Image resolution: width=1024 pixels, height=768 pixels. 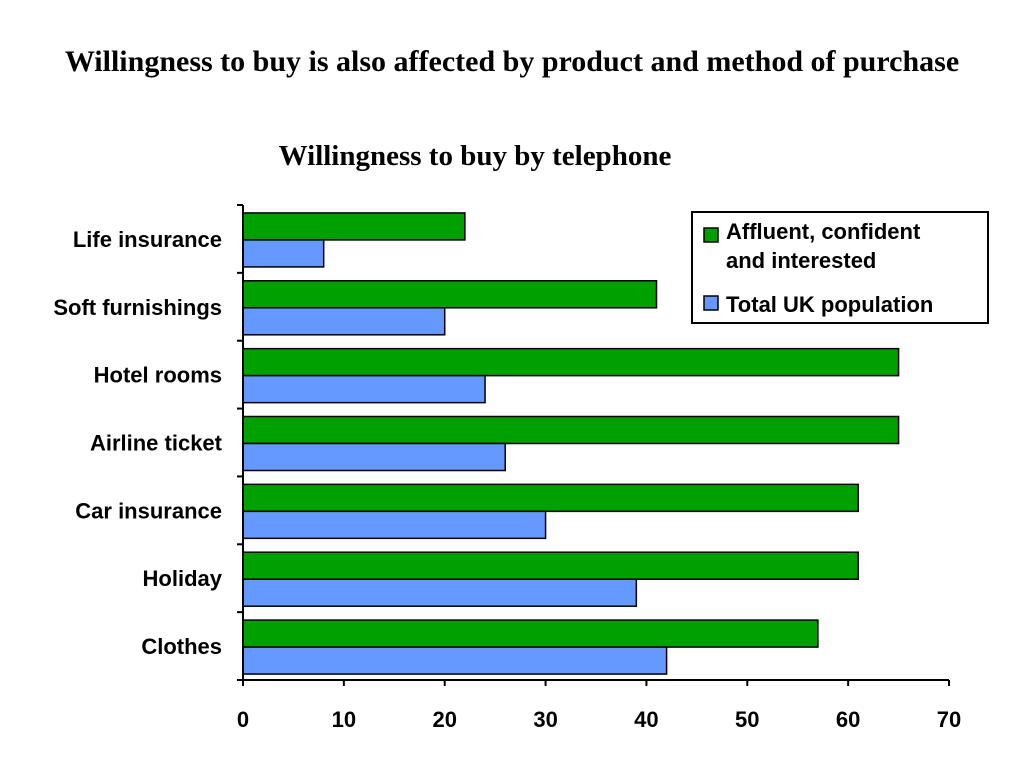 I want to click on x-tick-label: 10, so click(x=344, y=719).